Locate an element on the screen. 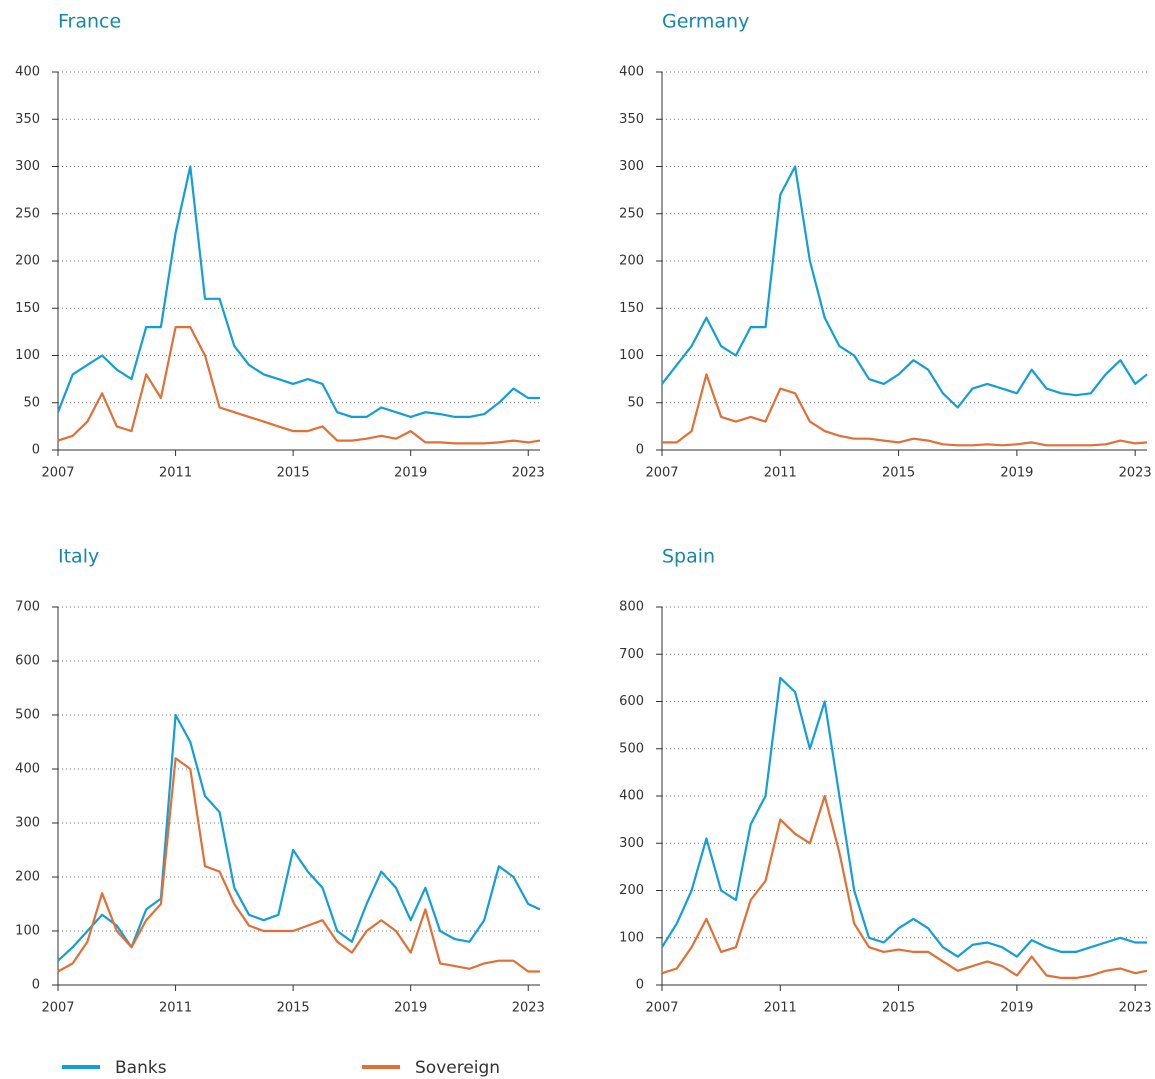 This screenshot has height=1079, width=1155. legend-label: Banks is located at coordinates (141, 1068).